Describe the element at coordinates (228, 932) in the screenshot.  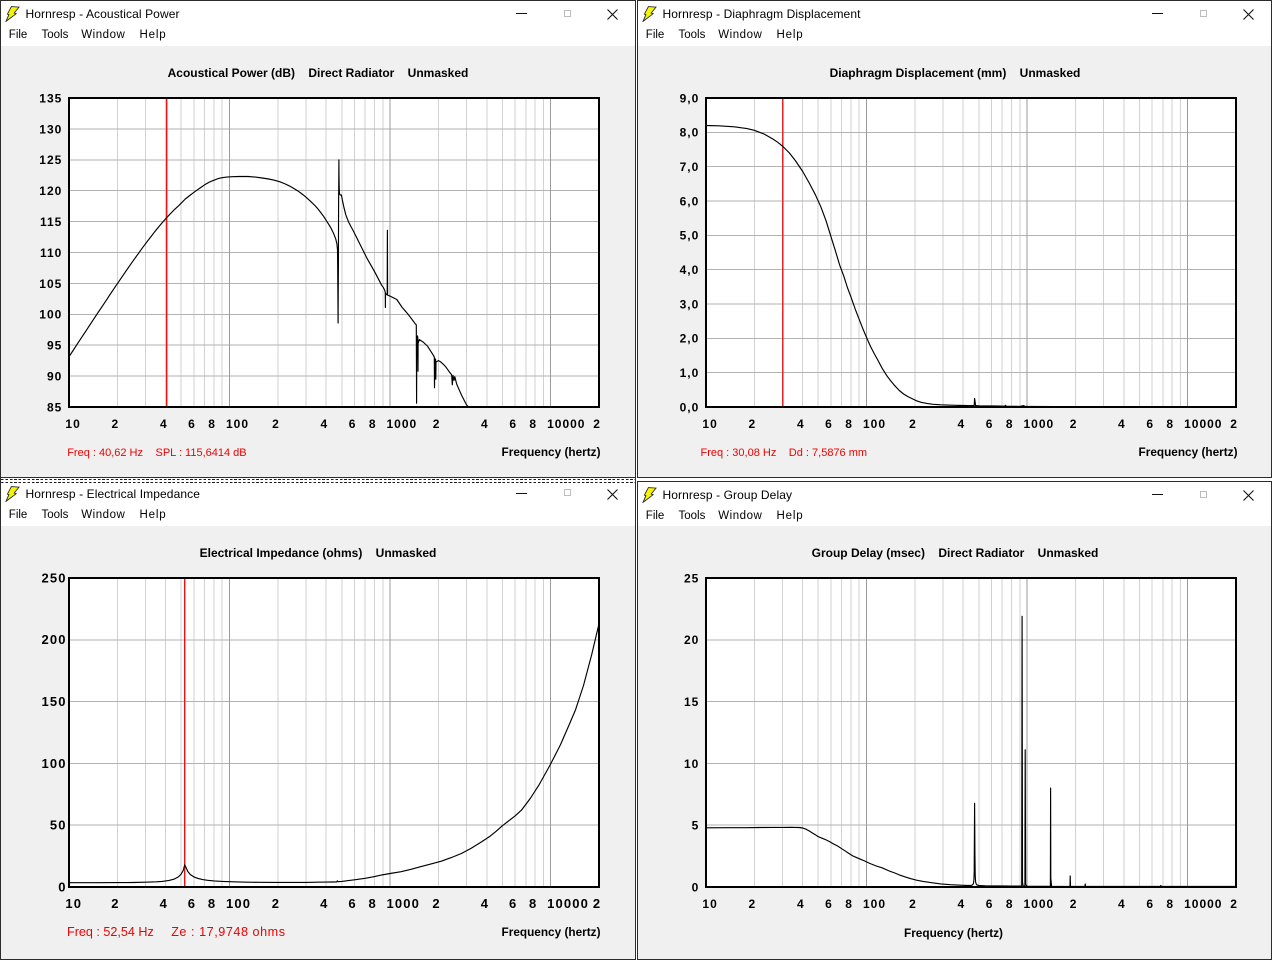
I see `svg-text: Ze : 17,9748 ohms` at that location.